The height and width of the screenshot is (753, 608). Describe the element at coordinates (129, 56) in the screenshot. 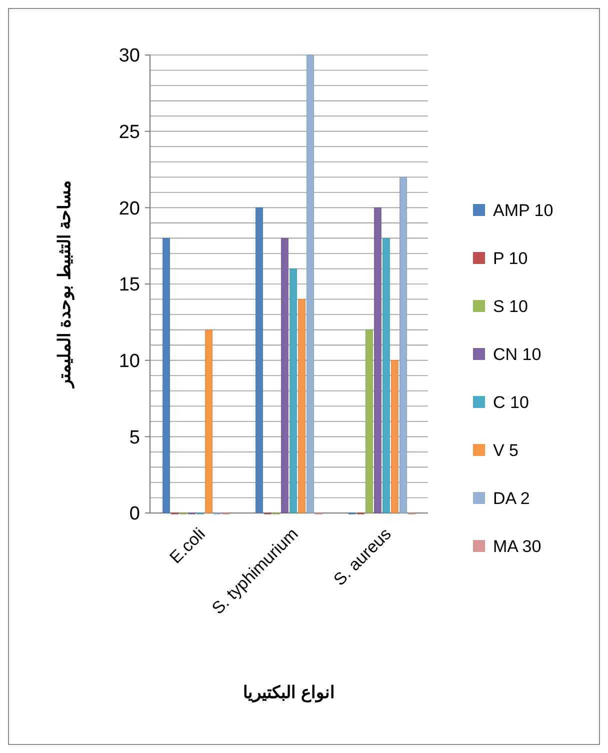

I see `y-tick-label: 30` at that location.